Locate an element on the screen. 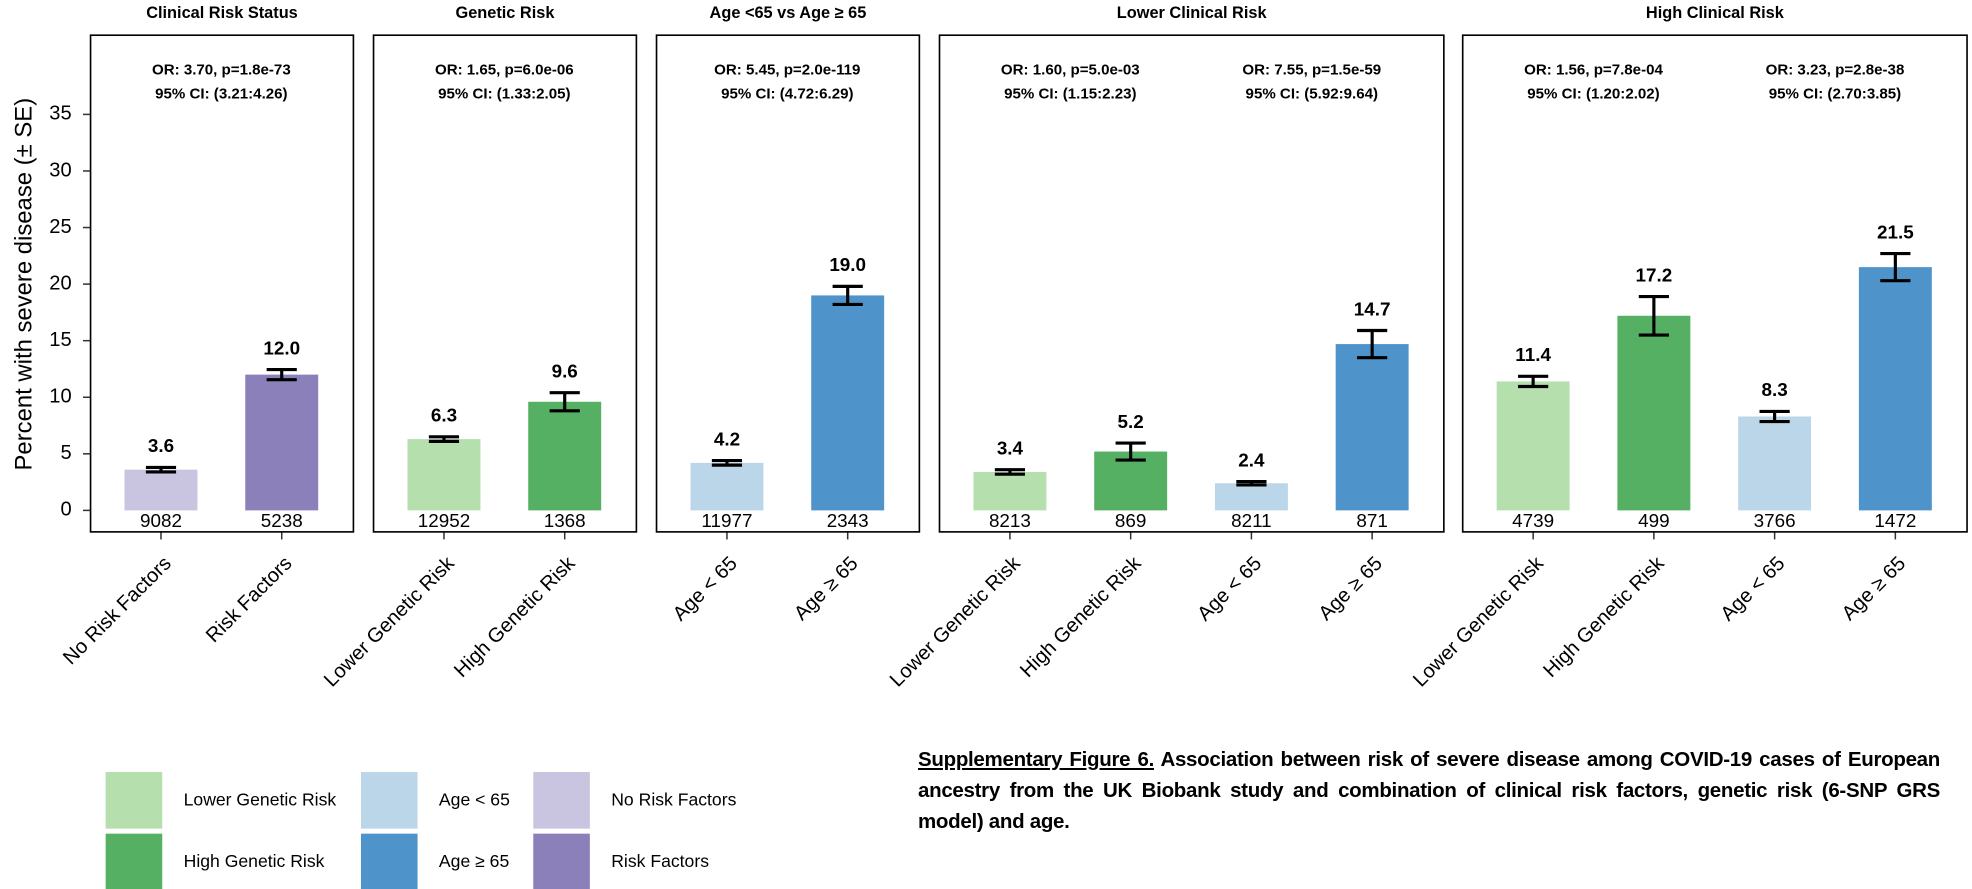 This screenshot has width=1972, height=889. legend-label: High Genetic Risk is located at coordinates (254, 861).